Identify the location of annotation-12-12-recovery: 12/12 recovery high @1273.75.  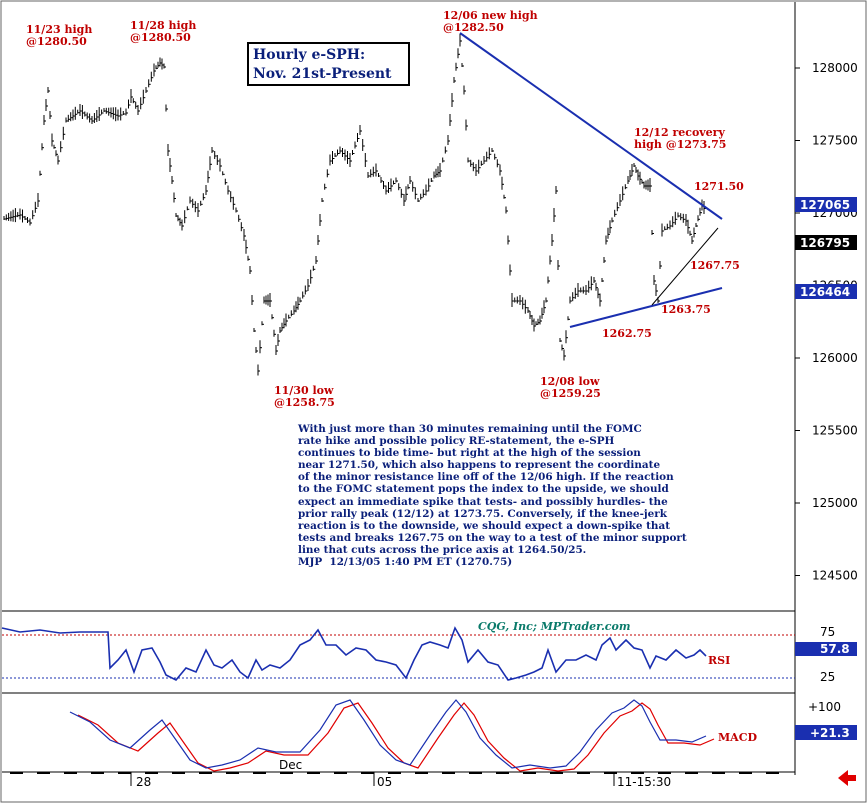
(680, 138).